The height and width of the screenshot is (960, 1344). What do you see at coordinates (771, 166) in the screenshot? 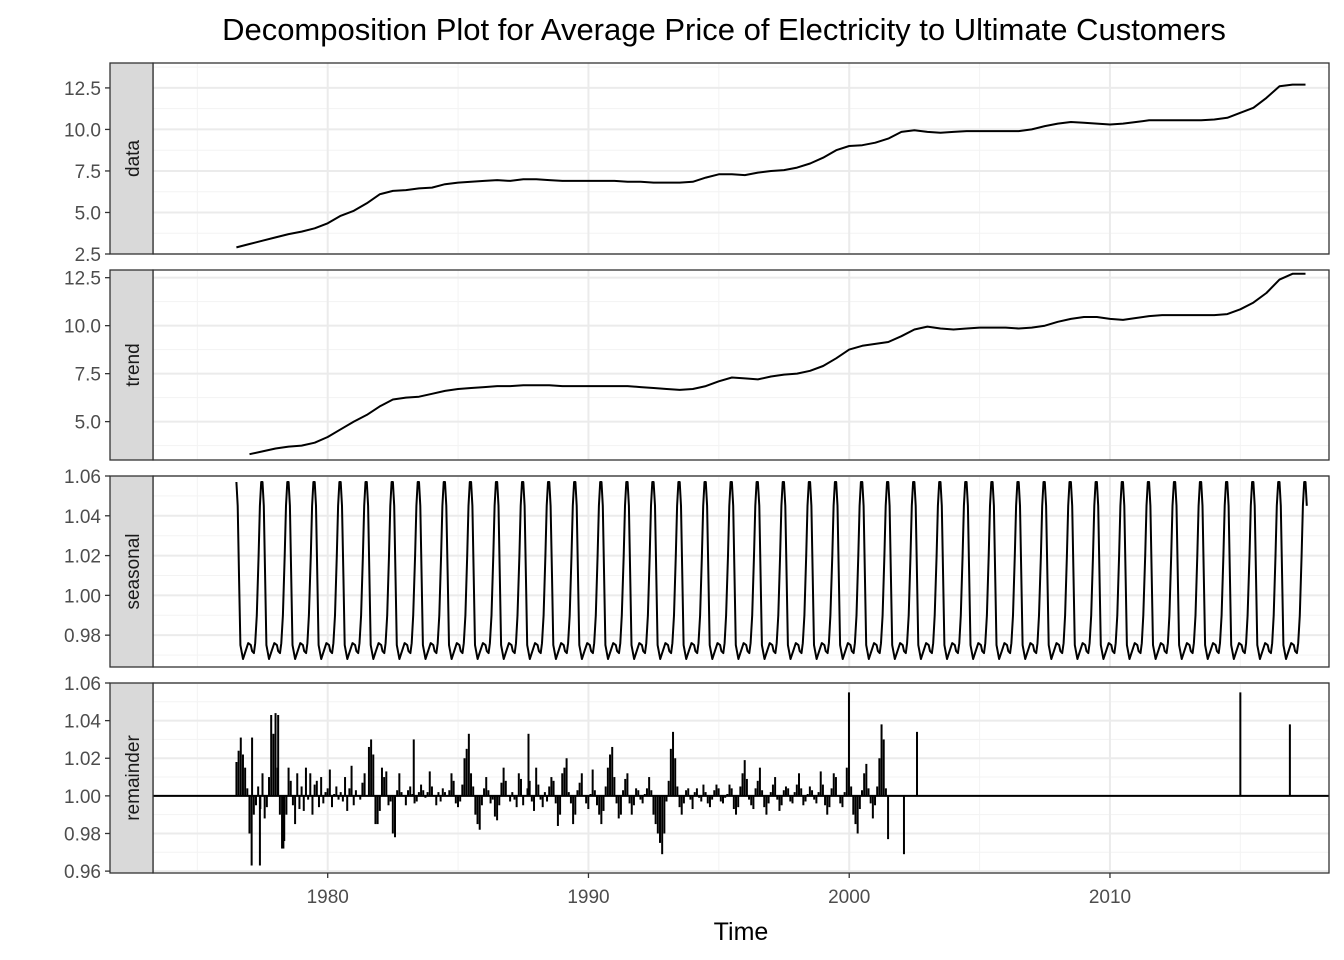
I see `data-series-line` at bounding box center [771, 166].